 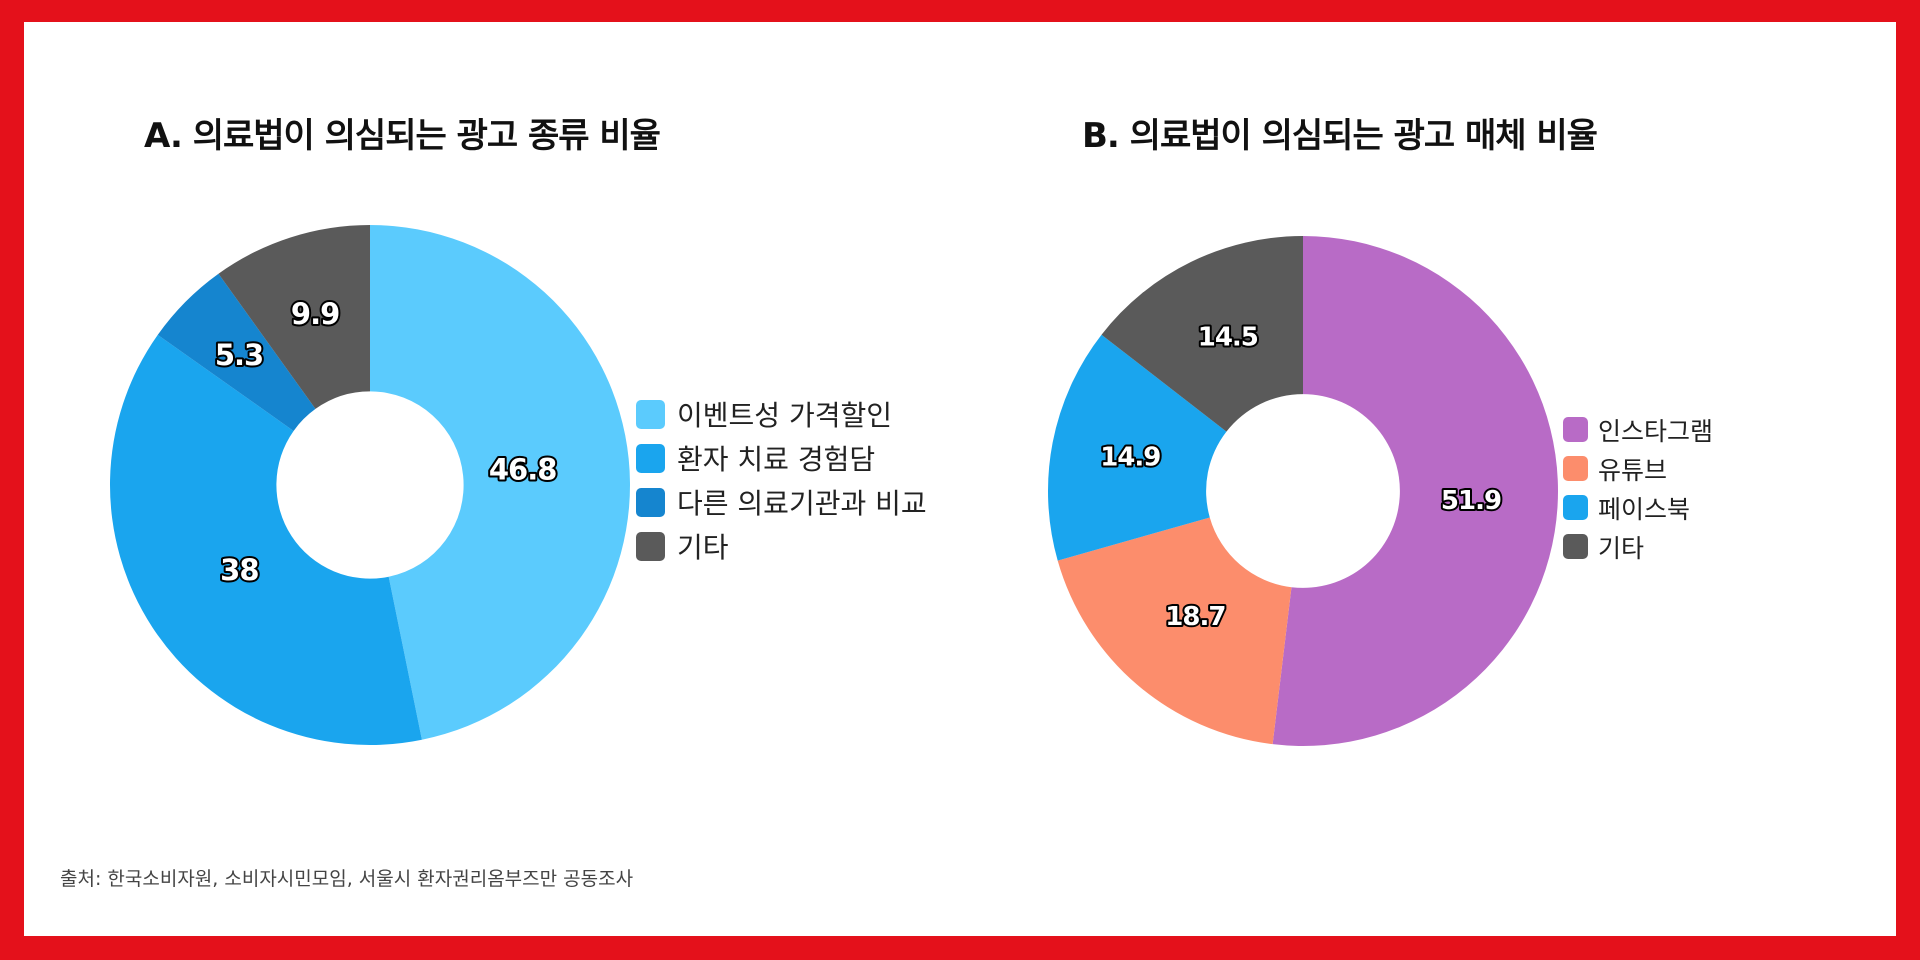 I want to click on chart-b-donut: 51.9 18.7 14.9 14.5, so click(x=1303, y=491).